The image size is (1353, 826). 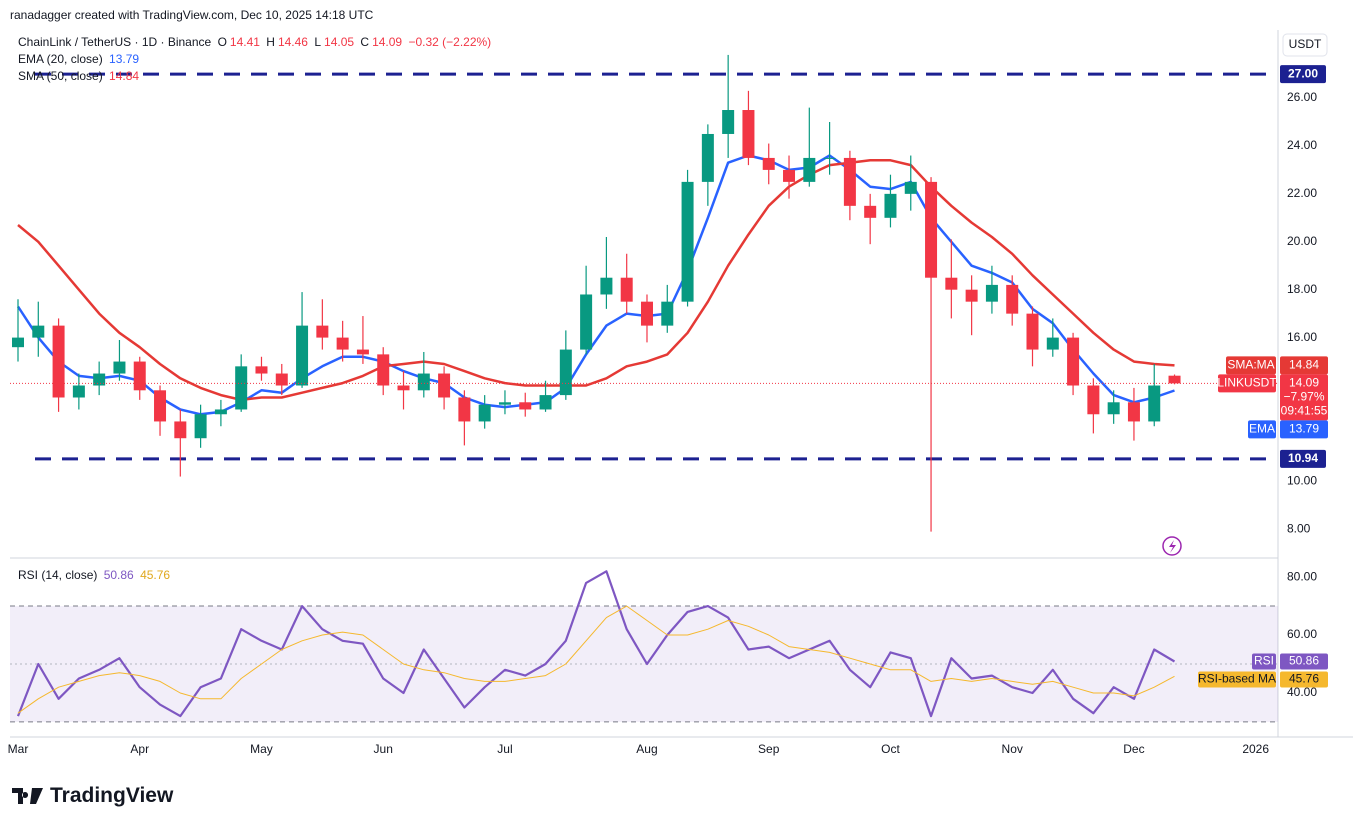 I want to click on alert-circle, so click(x=1172, y=546).